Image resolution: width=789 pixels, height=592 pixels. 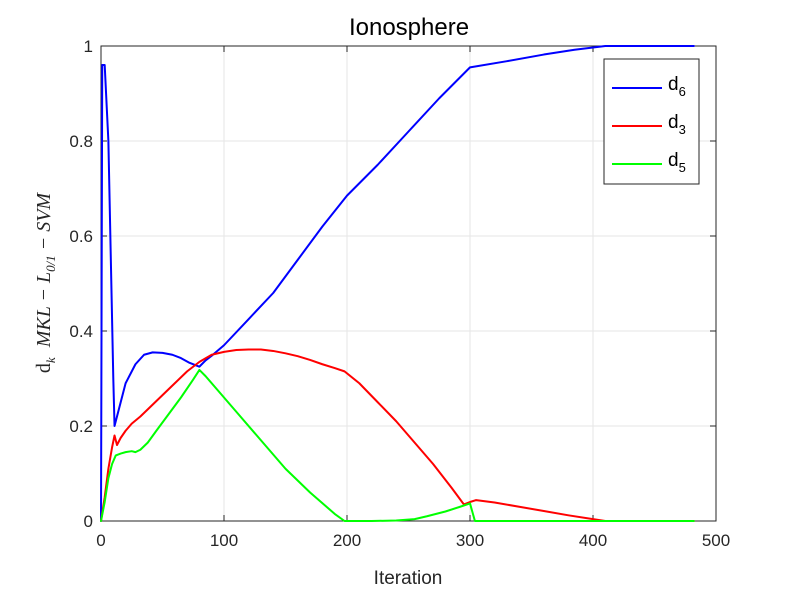 I want to click on x-tick-label: 300, so click(x=470, y=540).